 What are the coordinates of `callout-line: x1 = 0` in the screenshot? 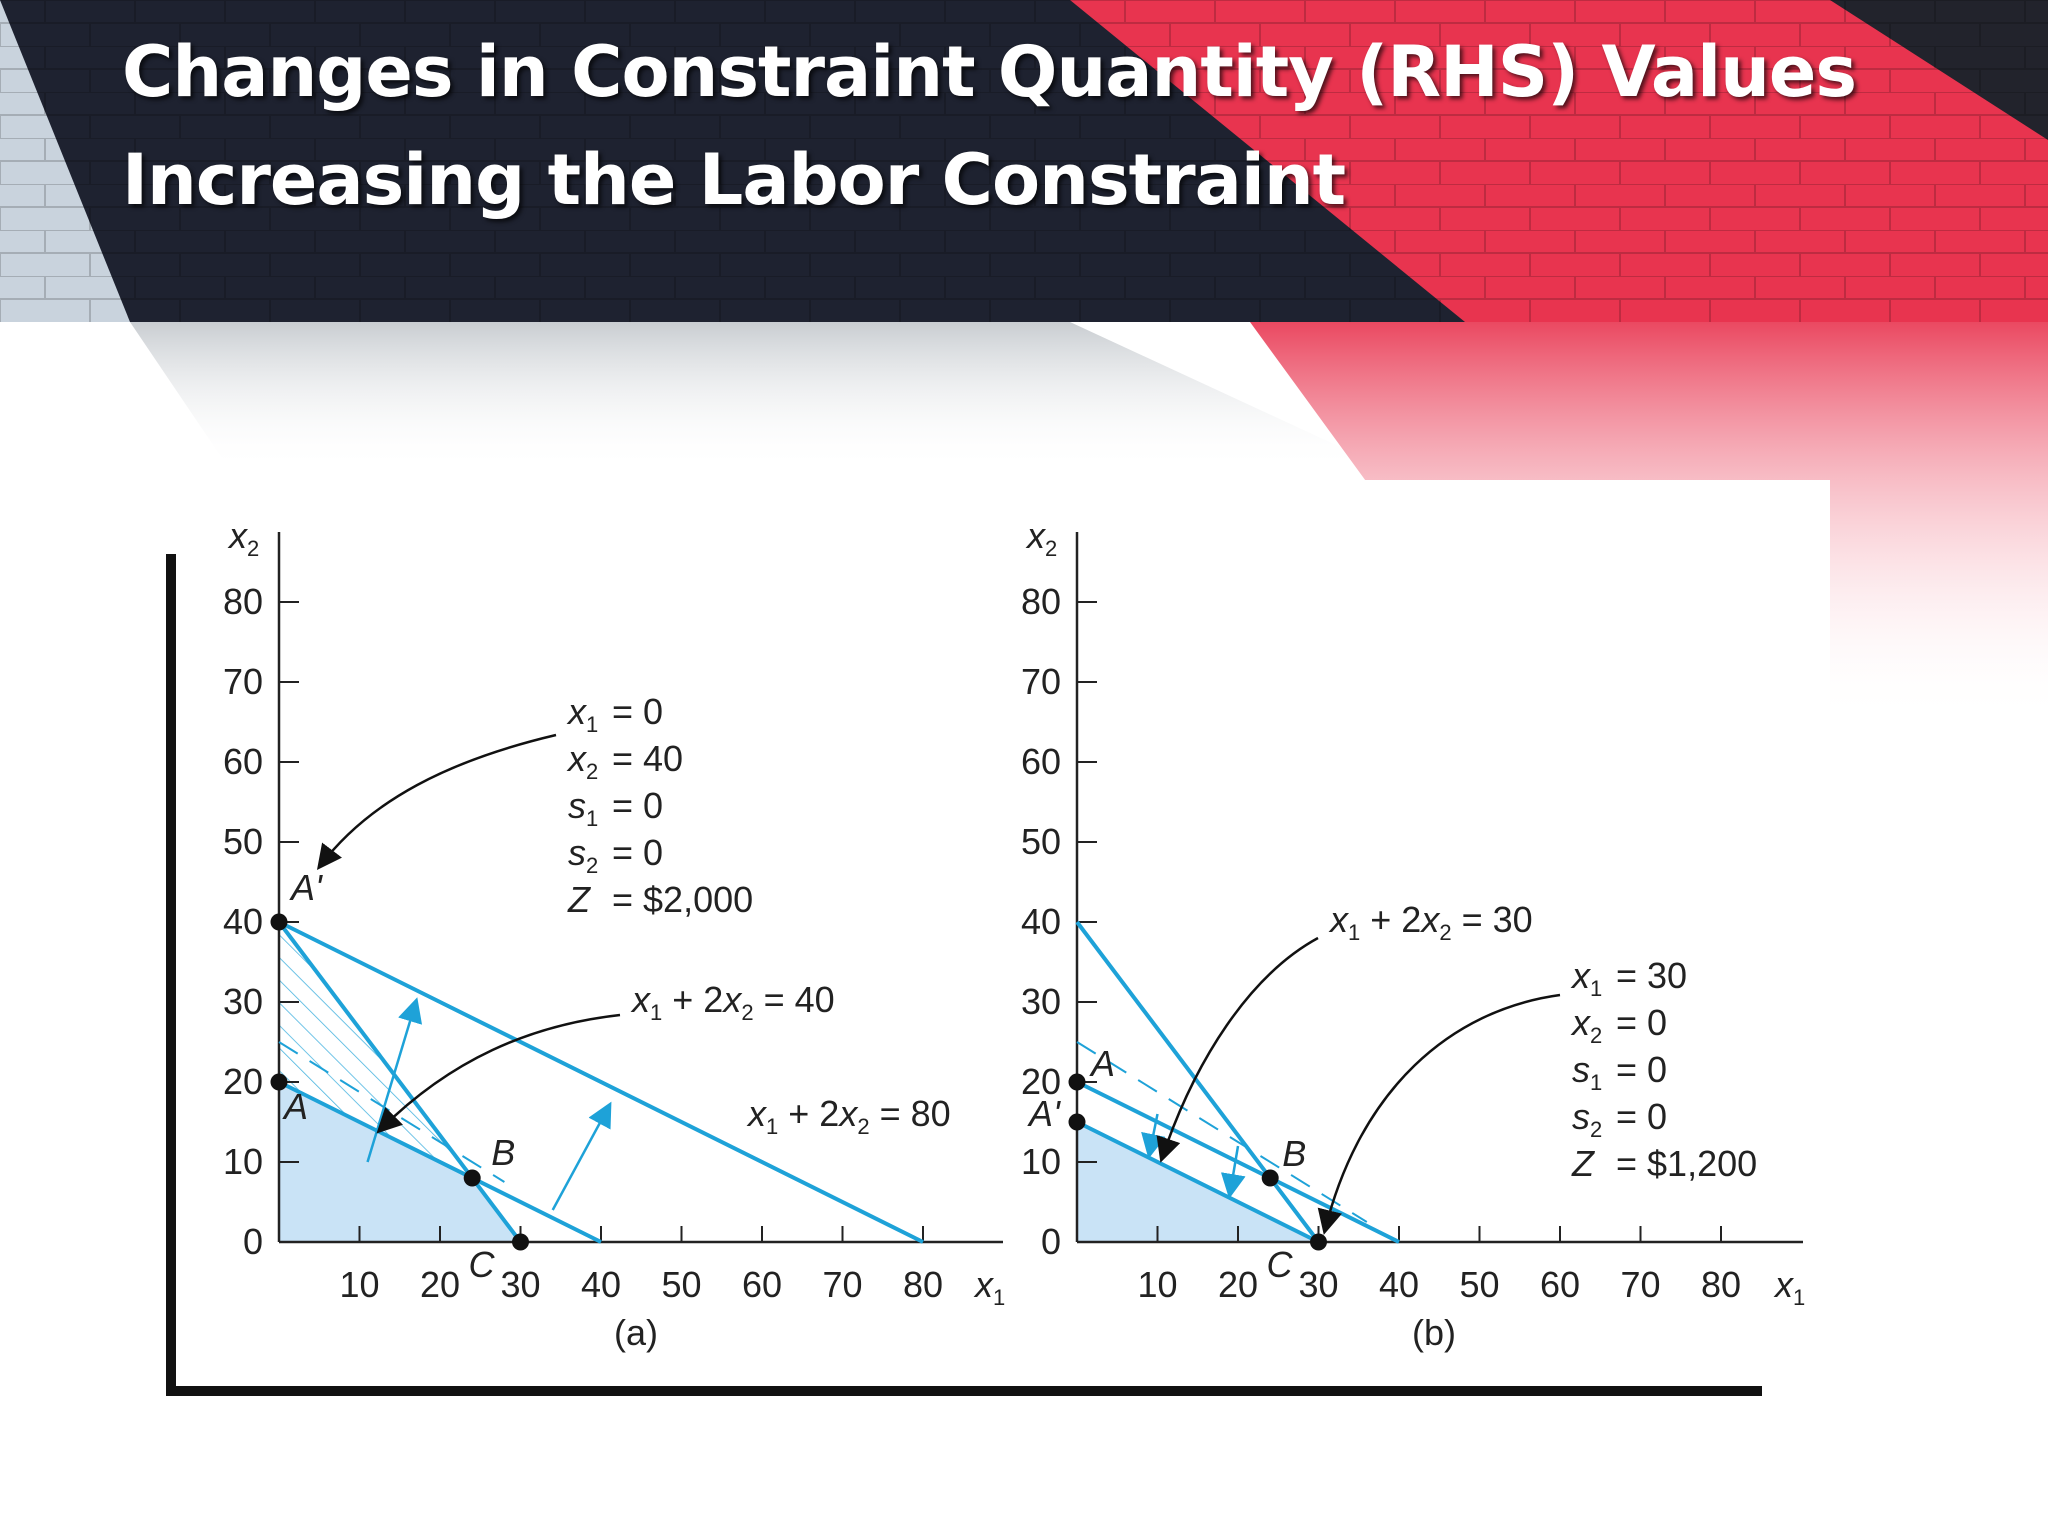 It's located at (614, 714).